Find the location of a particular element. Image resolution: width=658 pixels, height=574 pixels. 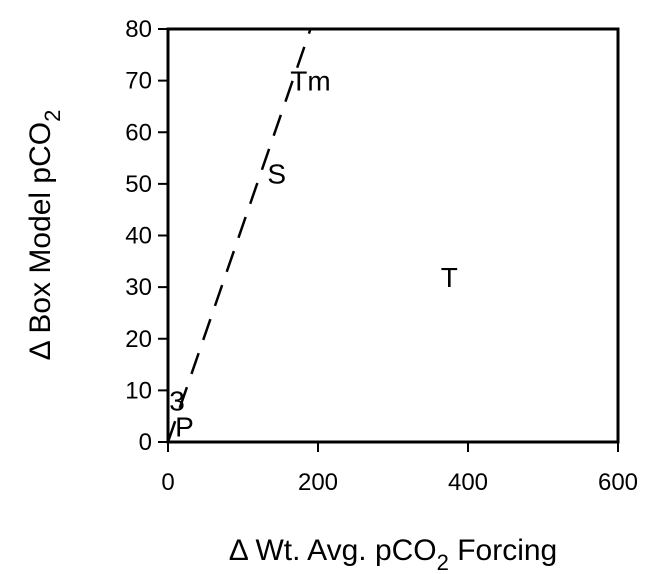

x-tick-label-3: 600 is located at coordinates (618, 482).